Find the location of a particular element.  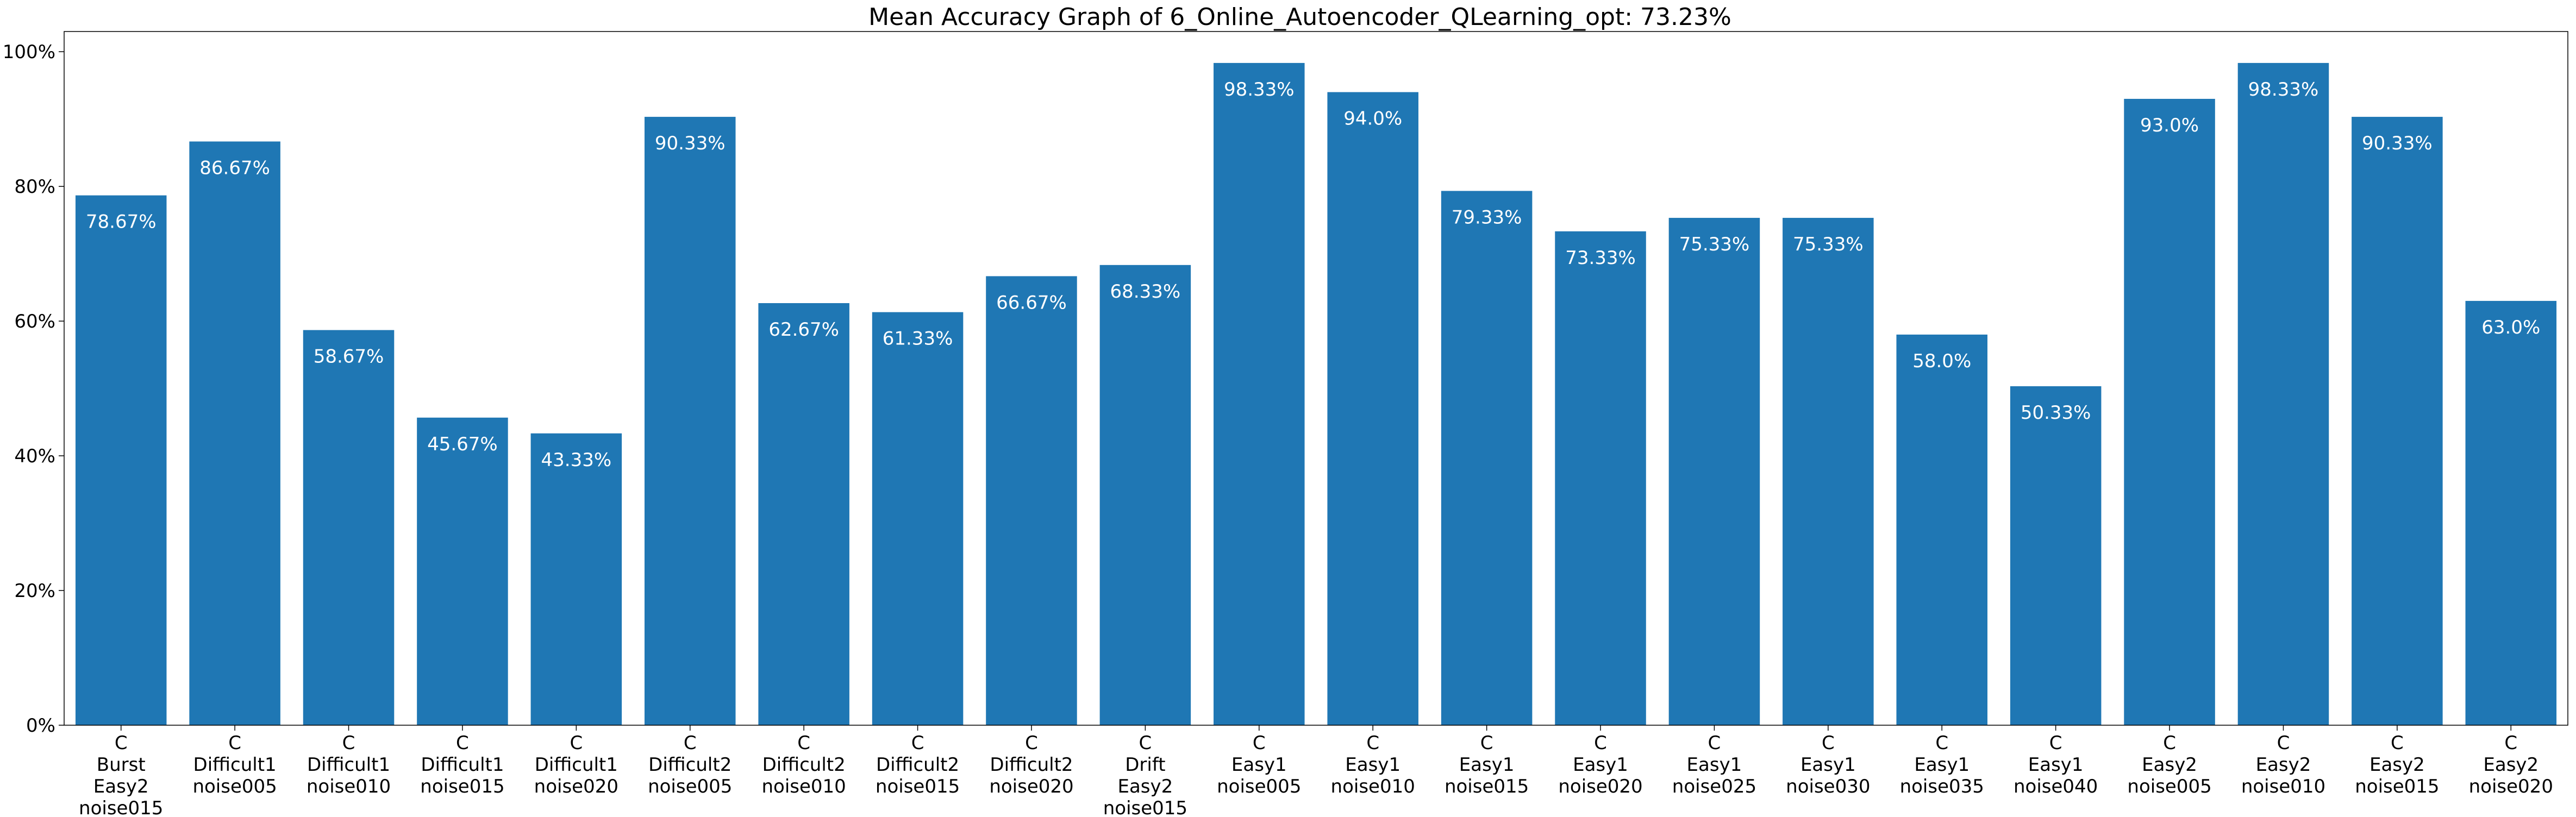

x-tick-label: C Easy1 noise025 is located at coordinates (1714, 764).